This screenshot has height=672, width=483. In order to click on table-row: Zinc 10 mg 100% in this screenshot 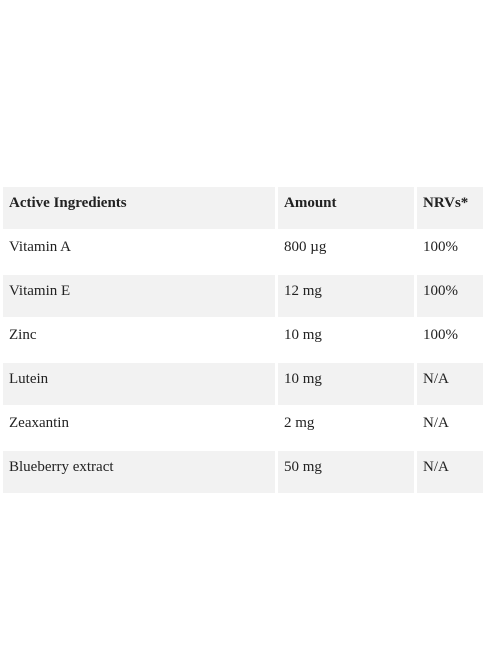, I will do `click(243, 340)`.